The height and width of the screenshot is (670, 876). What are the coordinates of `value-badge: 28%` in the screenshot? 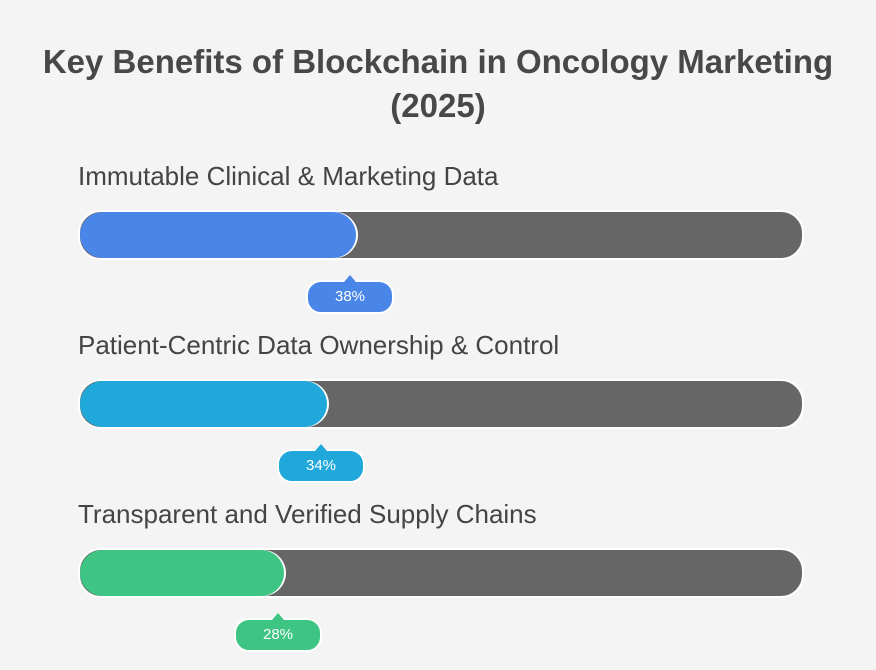 It's located at (278, 632).